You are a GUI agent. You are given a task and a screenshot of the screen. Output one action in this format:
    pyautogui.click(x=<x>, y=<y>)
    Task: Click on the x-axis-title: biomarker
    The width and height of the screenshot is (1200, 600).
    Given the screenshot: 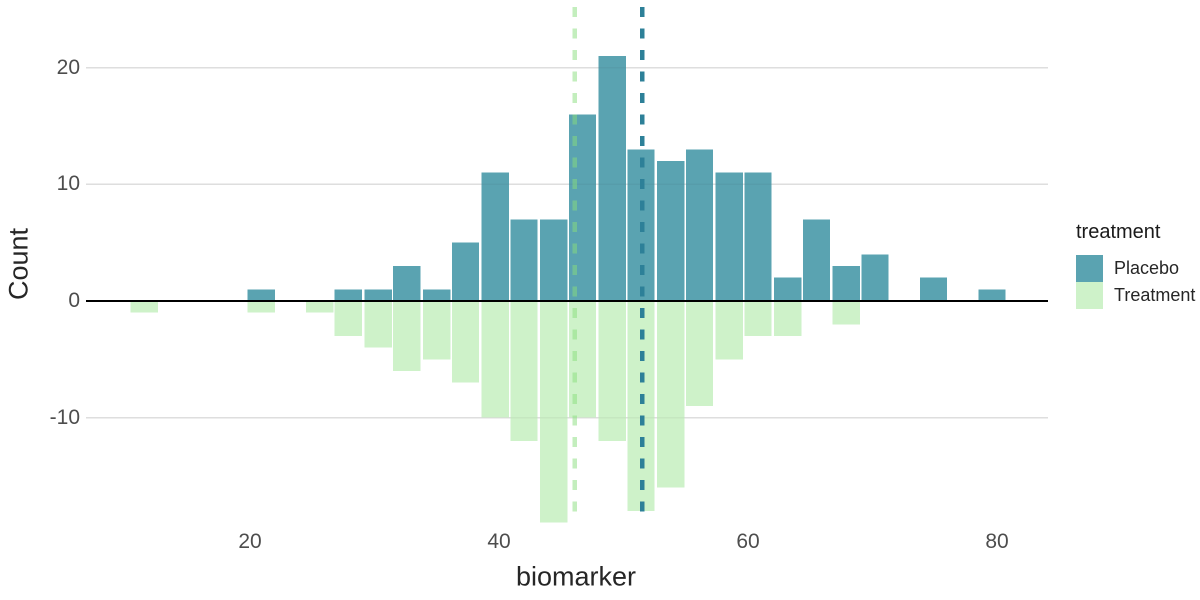 What is the action you would take?
    pyautogui.click(x=576, y=576)
    